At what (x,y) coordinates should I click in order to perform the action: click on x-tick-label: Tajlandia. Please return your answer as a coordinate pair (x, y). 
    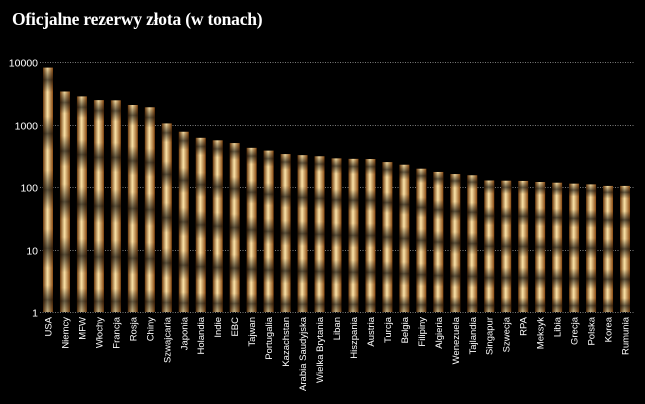
    Looking at the image, I should click on (473, 335).